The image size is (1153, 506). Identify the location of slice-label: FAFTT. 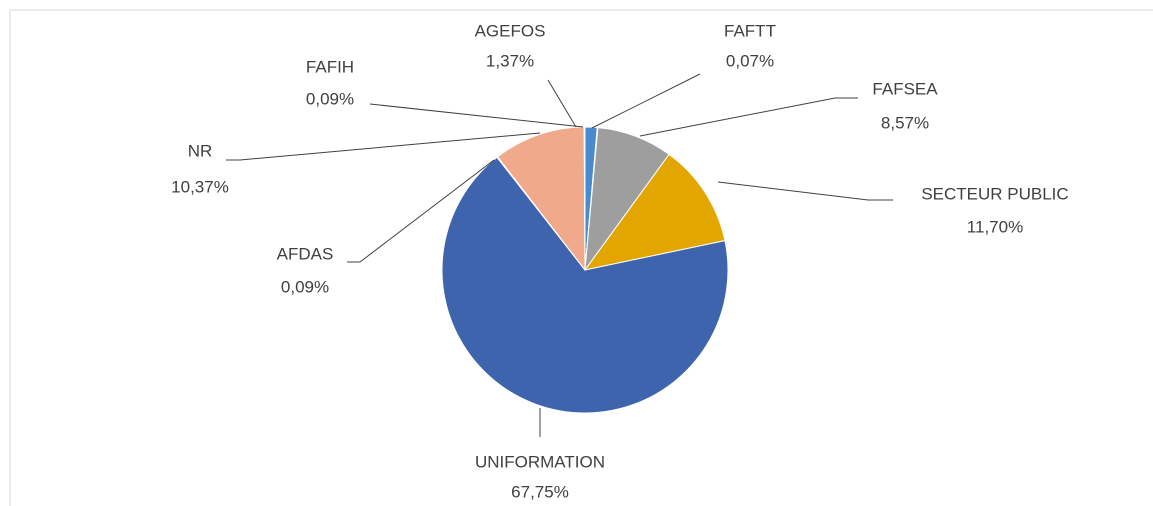
(750, 30).